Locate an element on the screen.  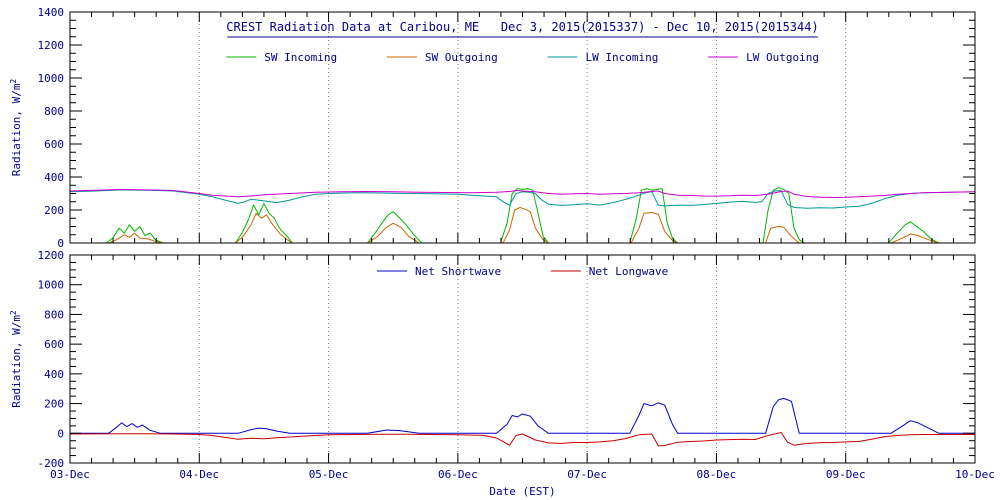
x-tick-label: 10-Dec is located at coordinates (975, 474).